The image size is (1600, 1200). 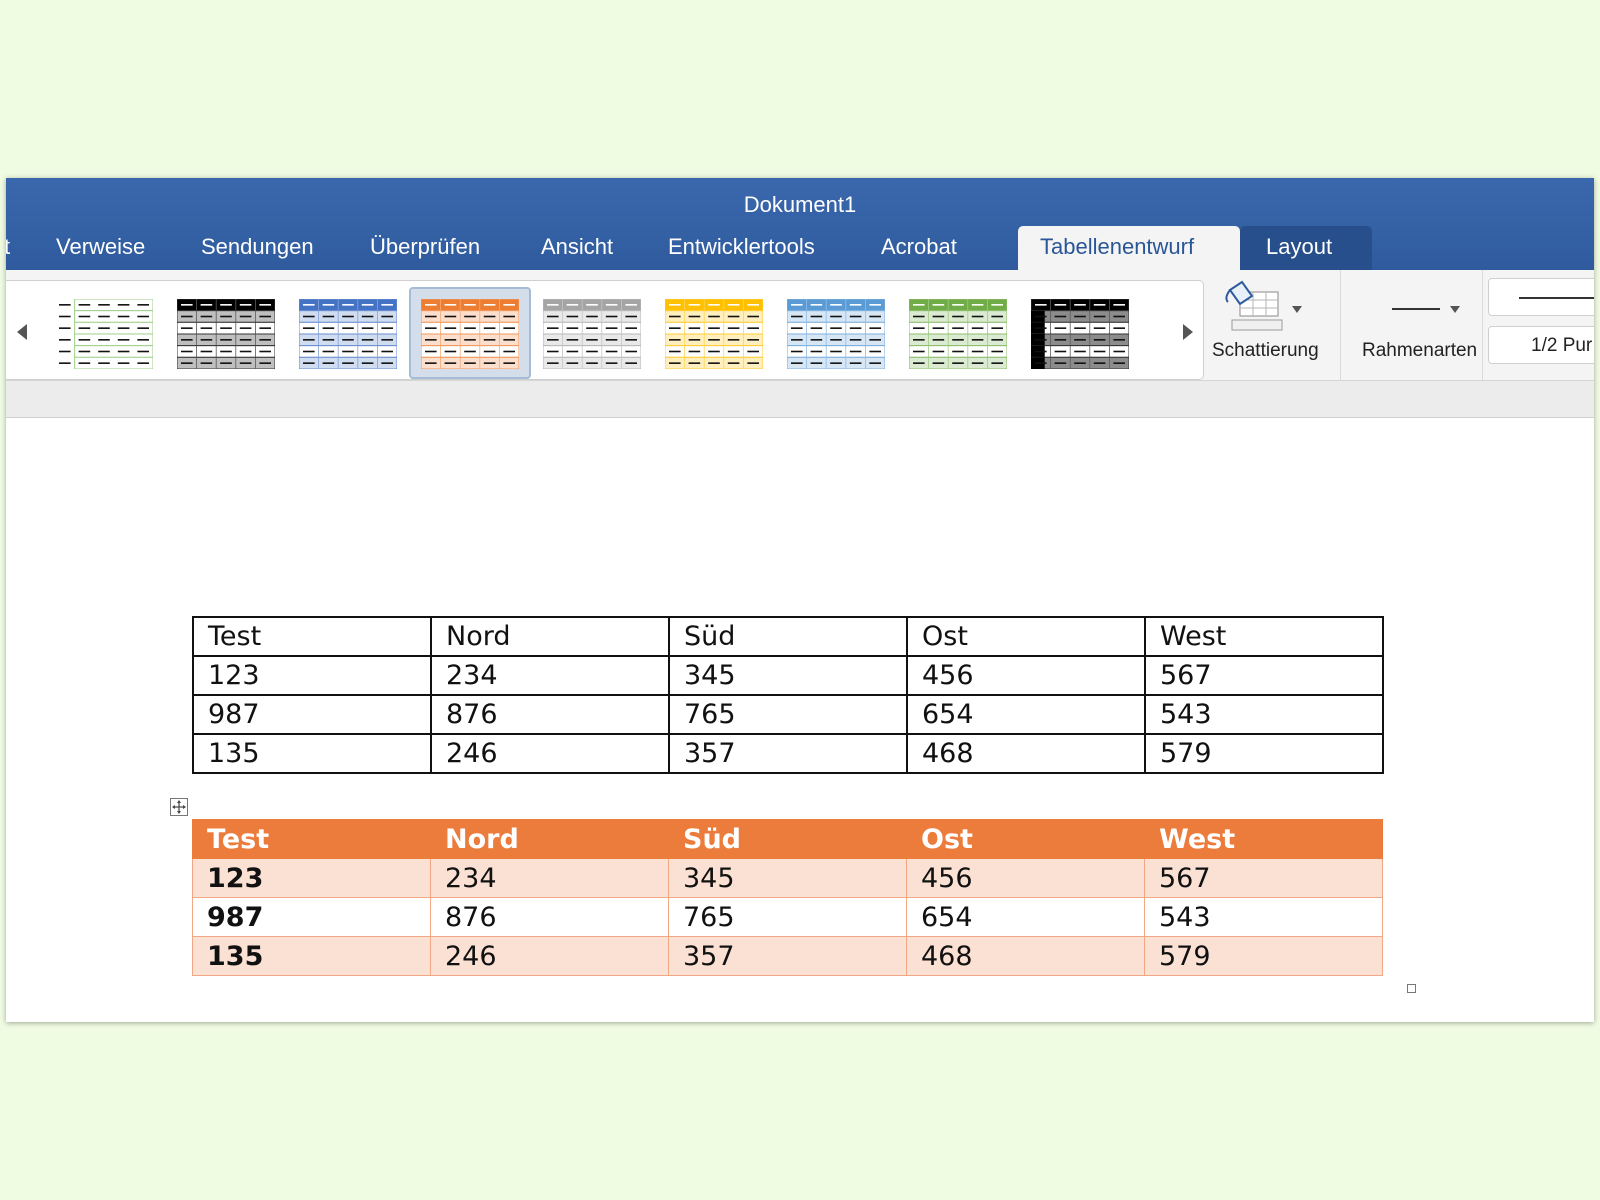 I want to click on gallery-scroll-right-icon, so click(x=1188, y=332).